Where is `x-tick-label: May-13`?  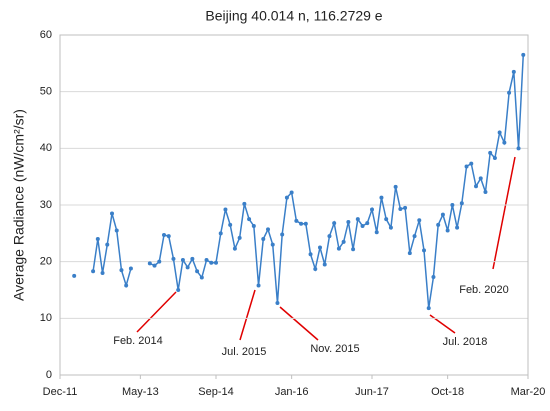 x-tick-label: May-13 is located at coordinates (140, 392).